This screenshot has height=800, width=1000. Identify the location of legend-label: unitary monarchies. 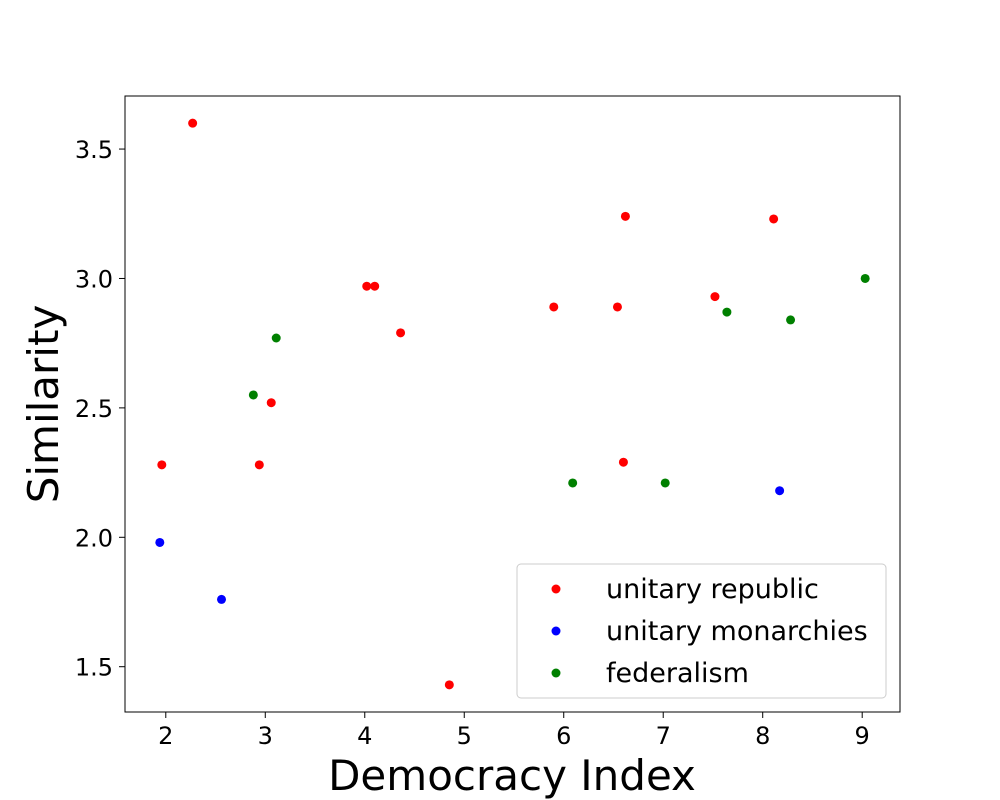
(737, 631).